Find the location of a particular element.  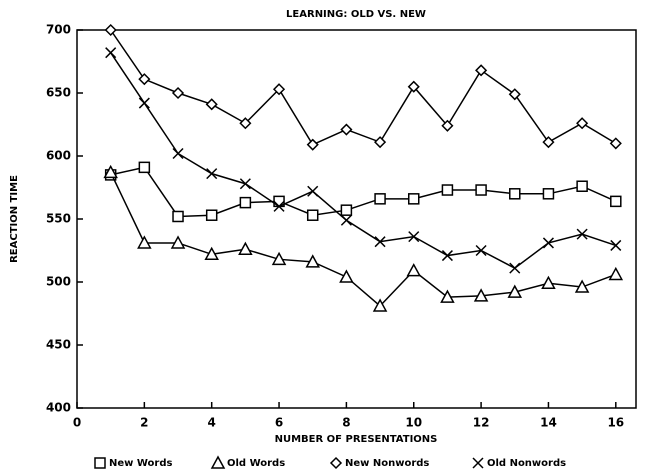

y-tick-label: 400 is located at coordinates (58, 408).